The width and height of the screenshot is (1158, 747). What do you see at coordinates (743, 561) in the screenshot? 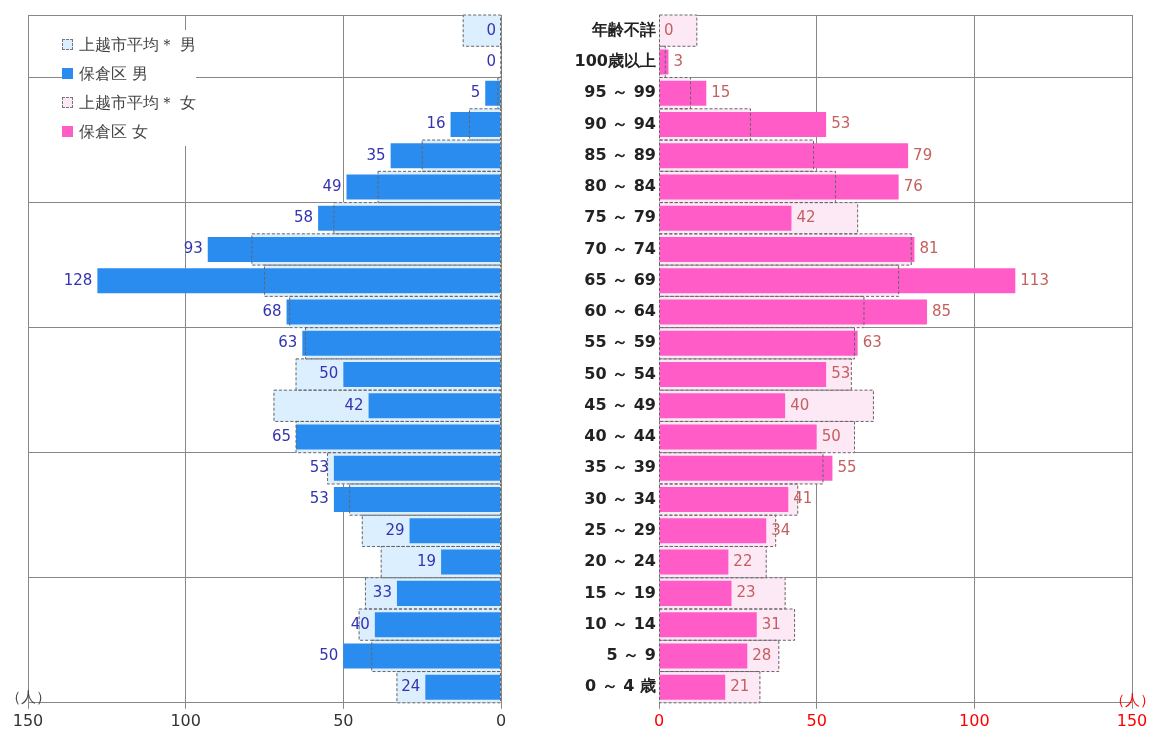
I see `data-label: 22` at bounding box center [743, 561].